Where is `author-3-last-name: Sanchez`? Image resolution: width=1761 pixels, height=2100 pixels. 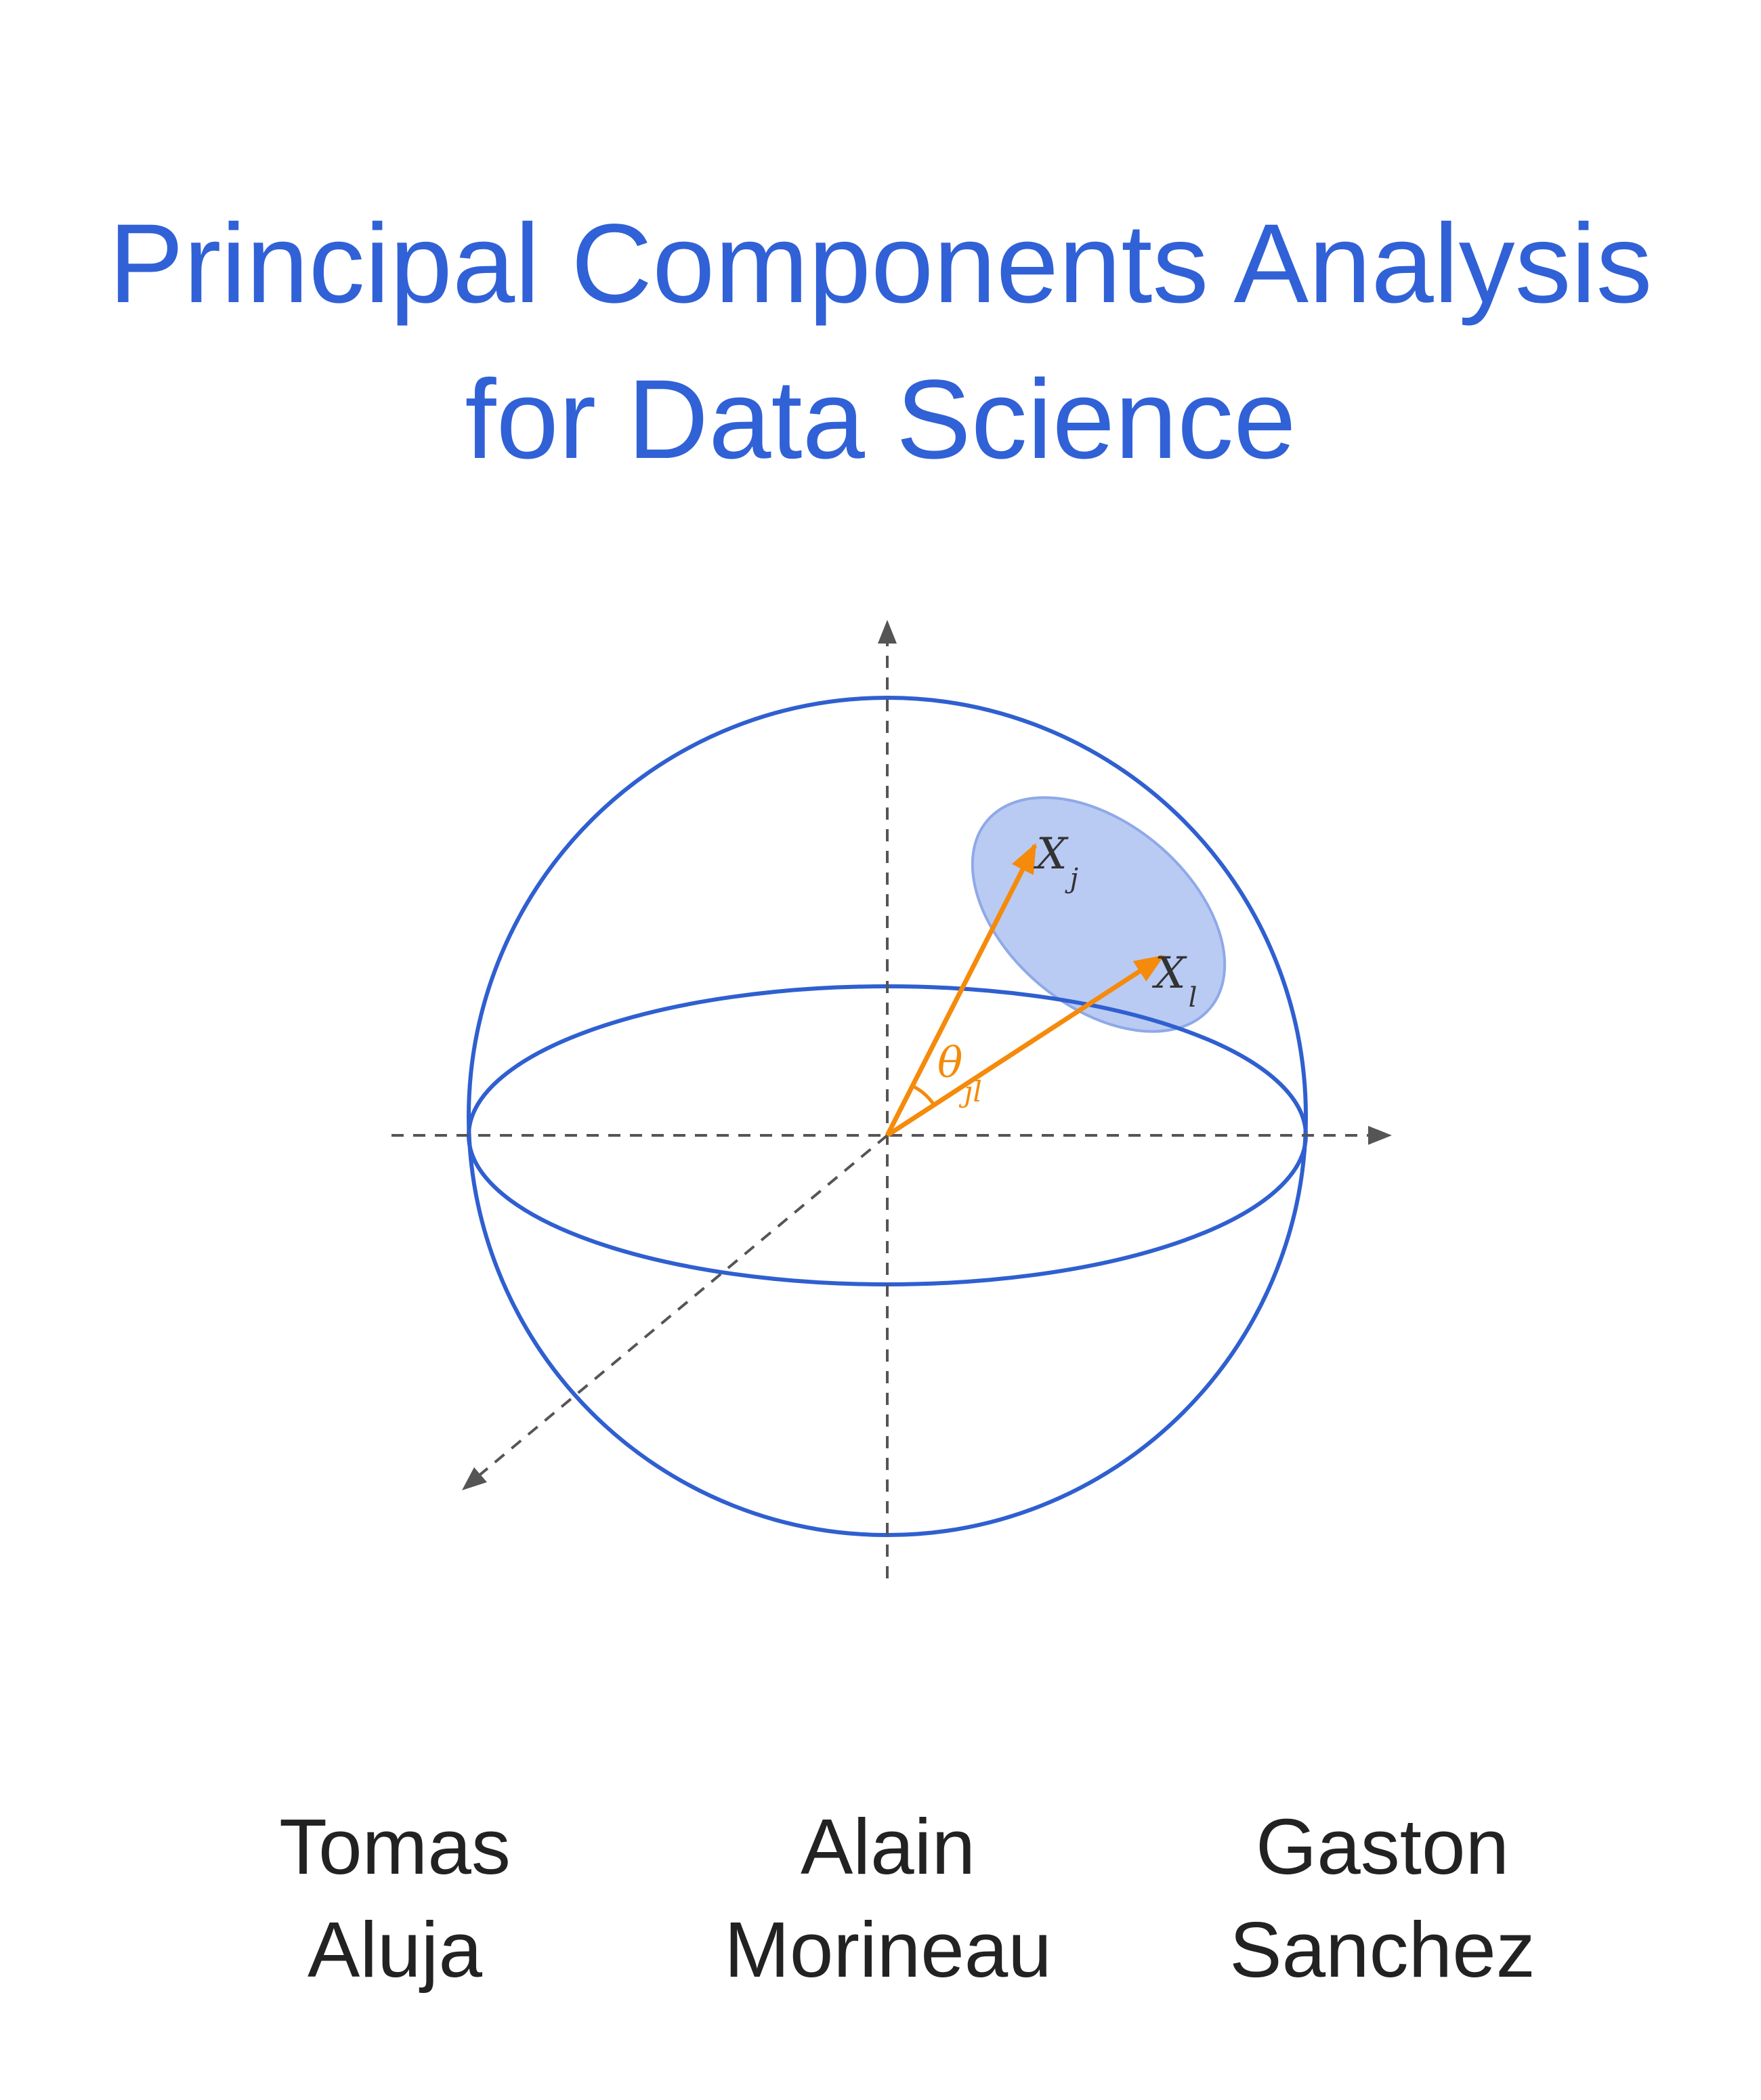 author-3-last-name: Sanchez is located at coordinates (1382, 1950).